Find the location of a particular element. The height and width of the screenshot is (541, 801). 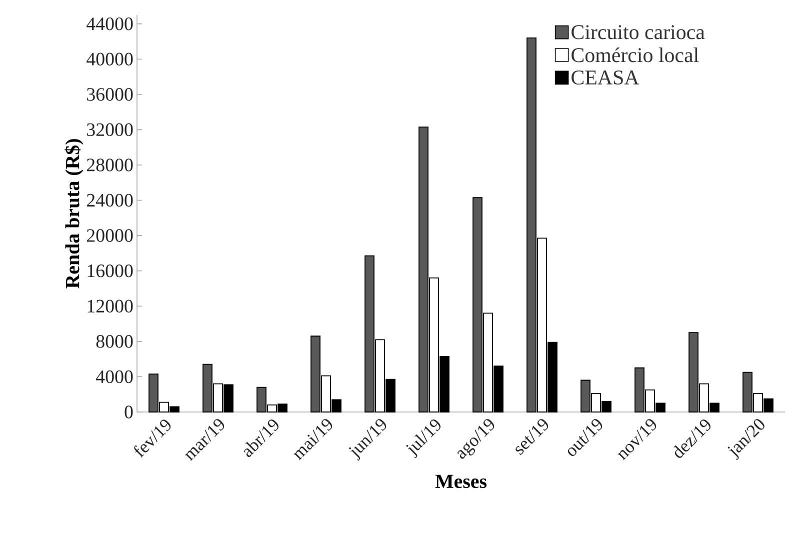

legend-label: Circuito carioca is located at coordinates (638, 32).